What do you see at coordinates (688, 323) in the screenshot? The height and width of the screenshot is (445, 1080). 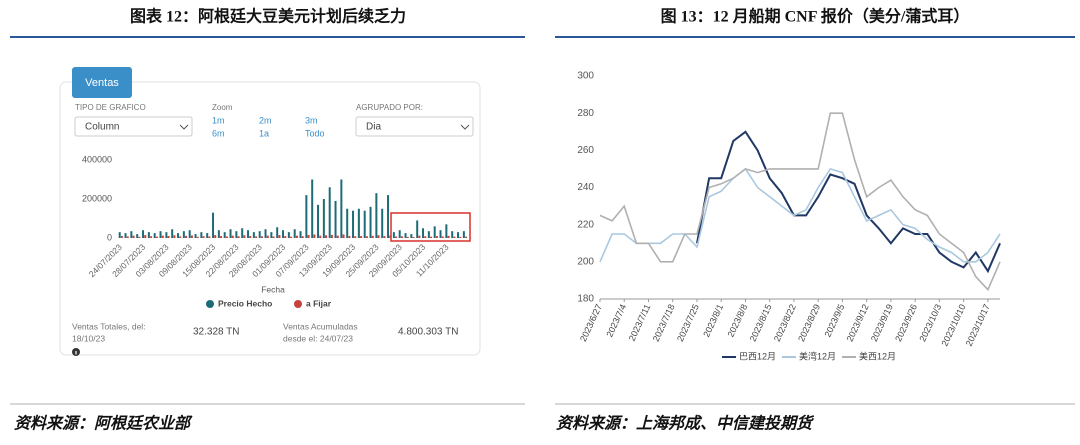 I see `x-tick-label: 2023/7/25` at bounding box center [688, 323].